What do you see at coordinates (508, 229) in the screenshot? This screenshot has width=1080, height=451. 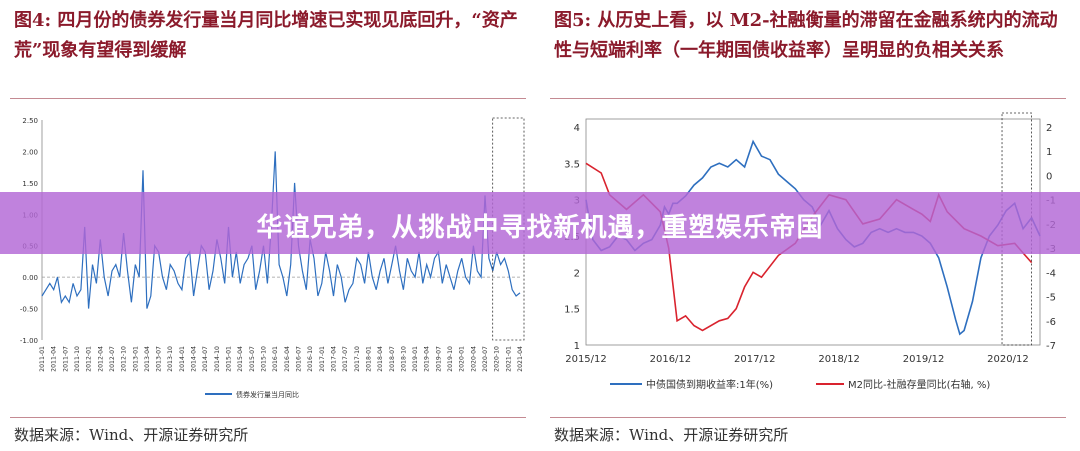 I see `left-highlight-box` at bounding box center [508, 229].